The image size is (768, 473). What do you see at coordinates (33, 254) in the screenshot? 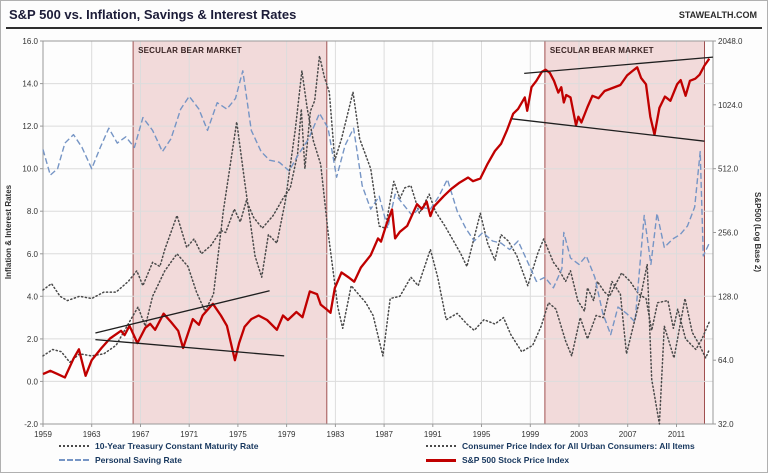
I see `left-axis-tick: 6.0` at bounding box center [33, 254].